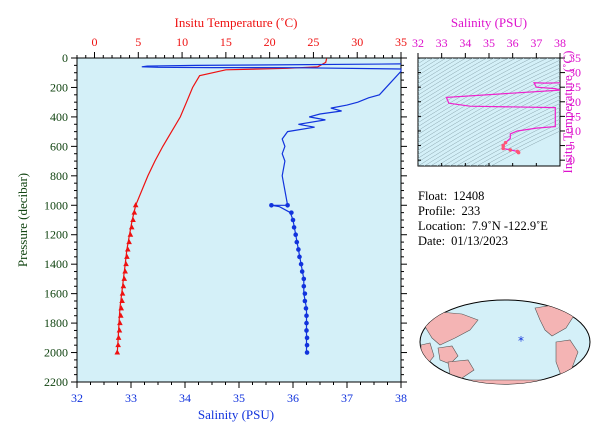 Image resolution: width=595 pixels, height=439 pixels. I want to click on location-info: Location: 7.9˚N -122.9˚E, so click(483, 226).